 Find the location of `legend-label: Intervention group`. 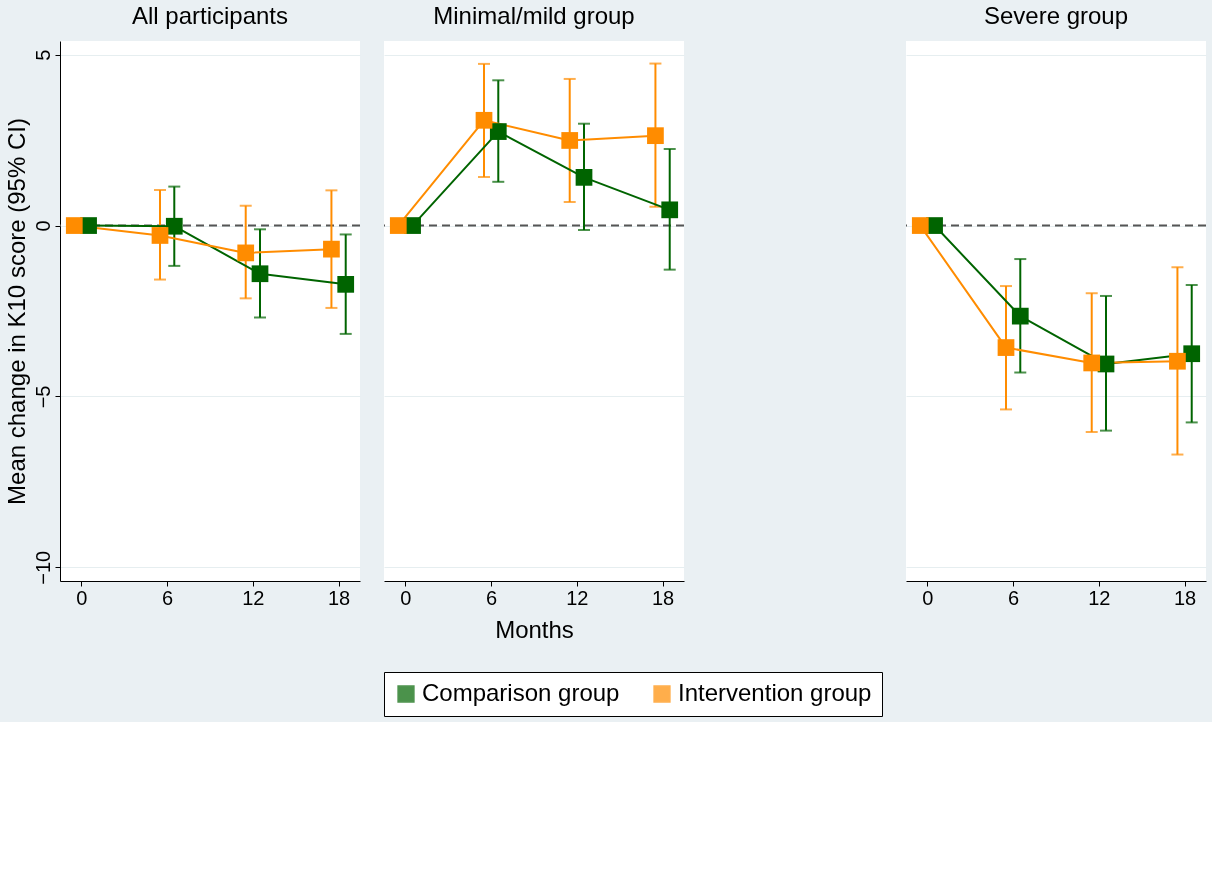

legend-label: Intervention group is located at coordinates (775, 692).